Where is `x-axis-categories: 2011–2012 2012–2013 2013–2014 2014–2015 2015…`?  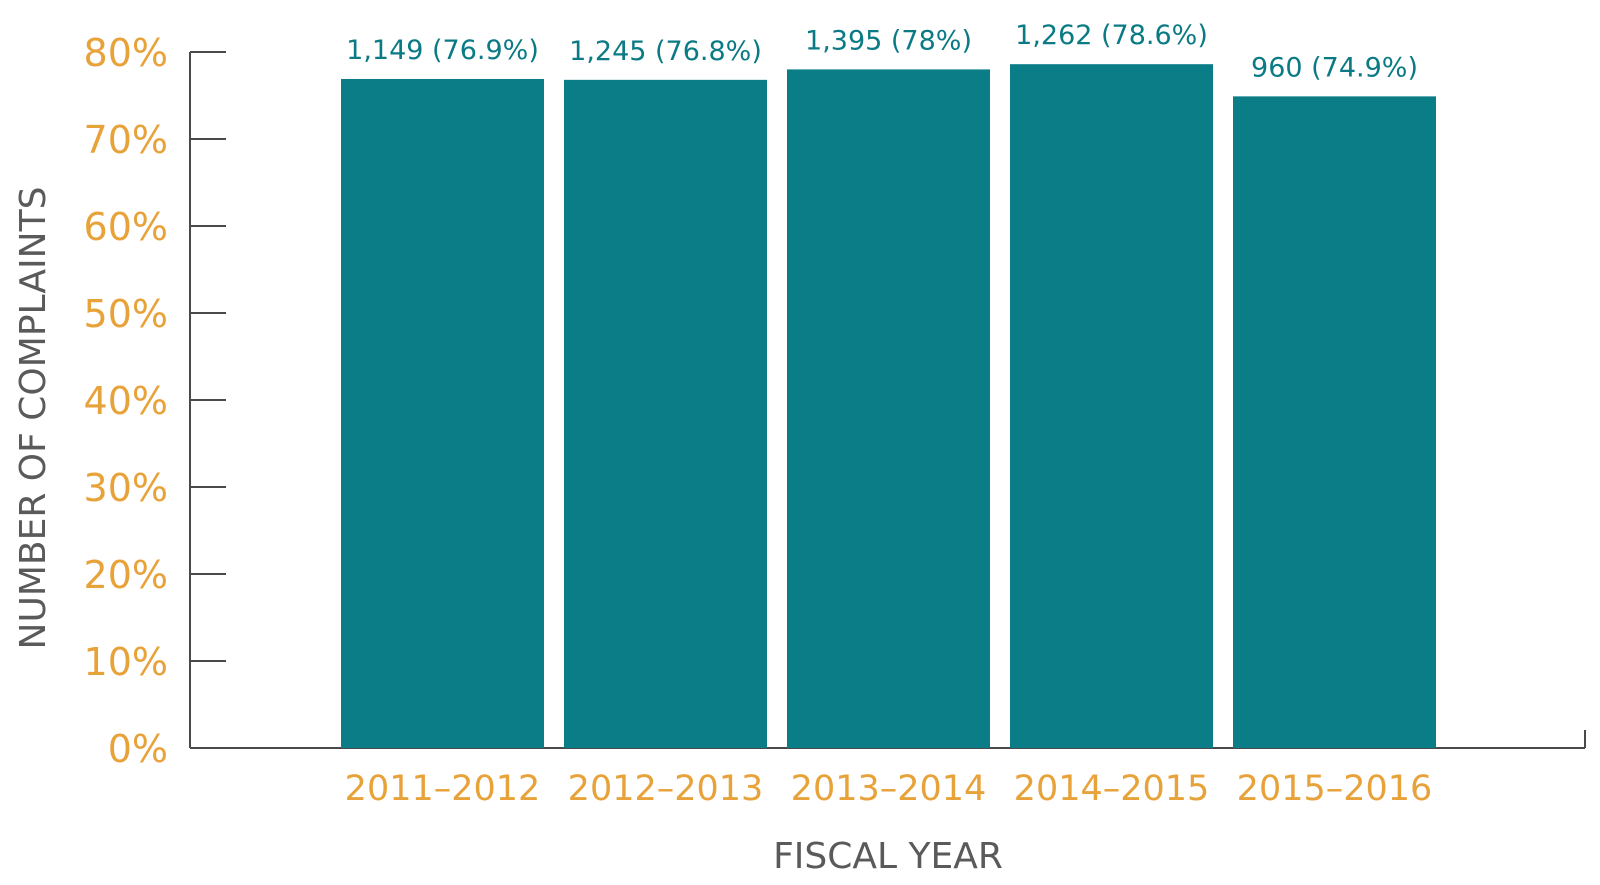 x-axis-categories: 2011–2012 2012–2013 2013–2014 2014–2015 2015… is located at coordinates (889, 789).